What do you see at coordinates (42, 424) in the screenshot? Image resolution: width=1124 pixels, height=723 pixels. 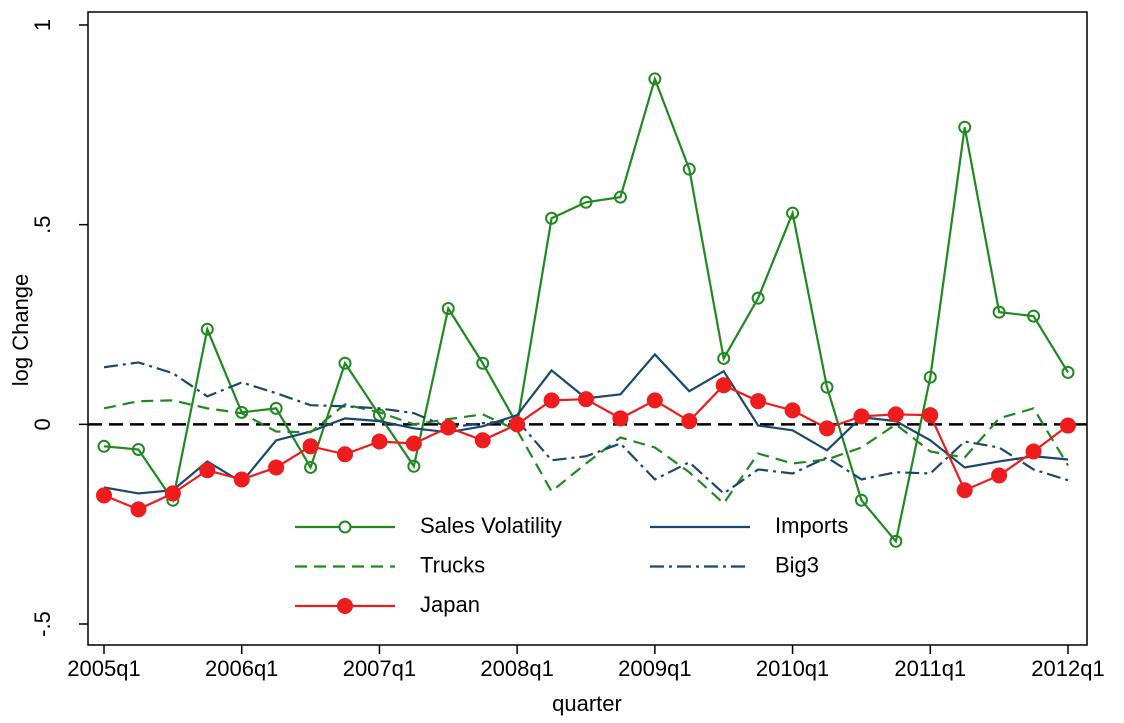 I see `y-tick-label: 0` at bounding box center [42, 424].